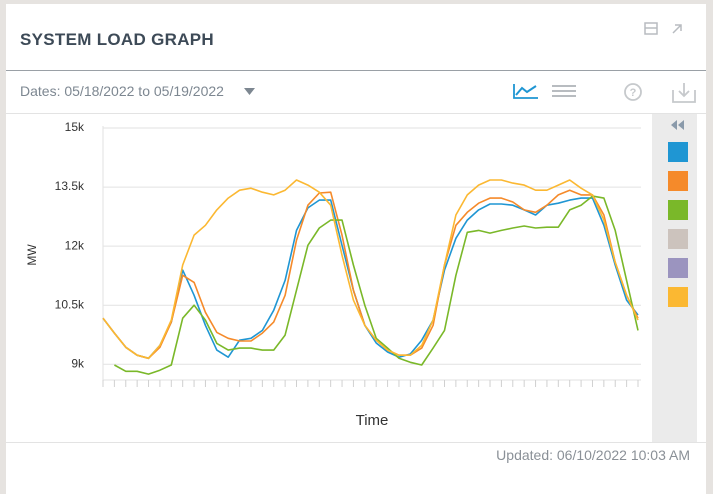 The image size is (713, 494). I want to click on panel-title: SYSTEM LOAD GRAPH, so click(117, 39).